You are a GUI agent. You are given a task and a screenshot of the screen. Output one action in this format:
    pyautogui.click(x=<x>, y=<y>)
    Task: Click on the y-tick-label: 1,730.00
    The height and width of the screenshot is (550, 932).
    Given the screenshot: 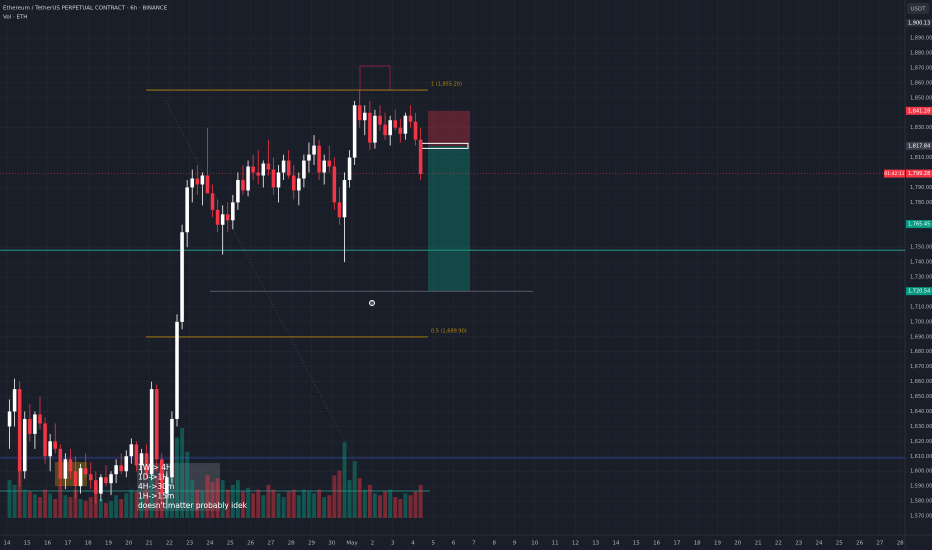 What is the action you would take?
    pyautogui.click(x=921, y=278)
    